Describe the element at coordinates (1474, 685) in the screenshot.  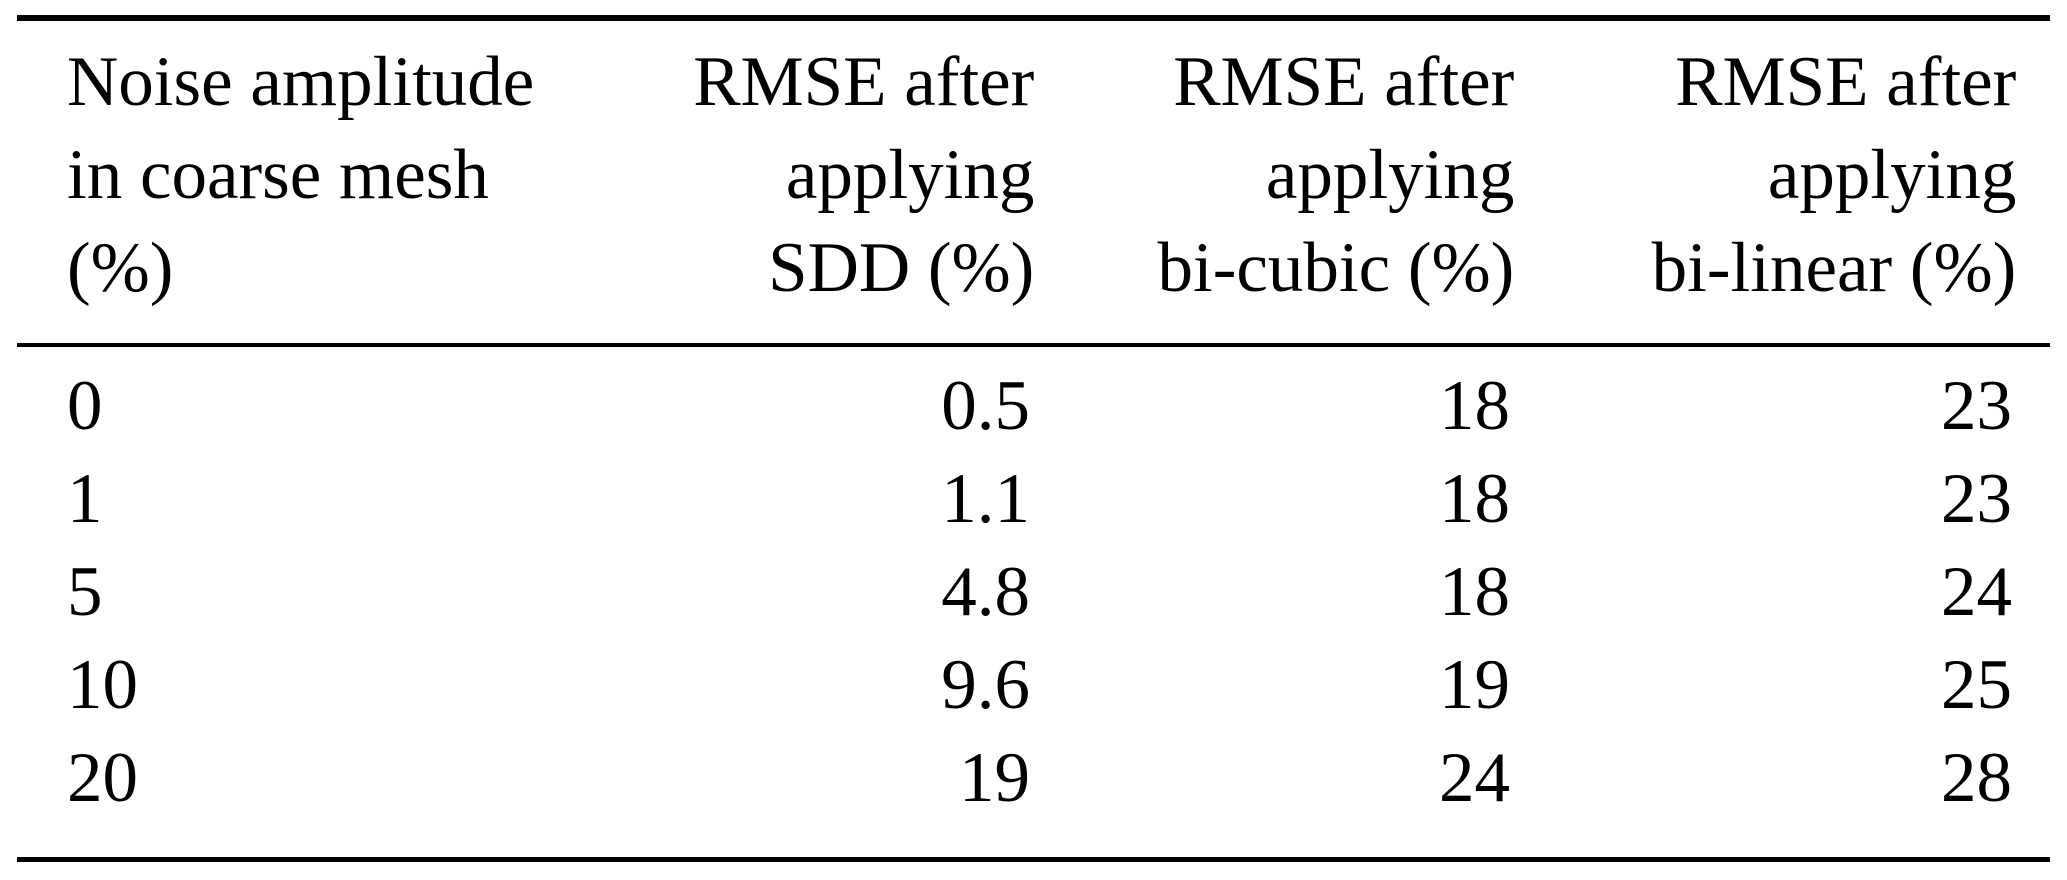
I see `cell-rmse-bicubic: 19` at that location.